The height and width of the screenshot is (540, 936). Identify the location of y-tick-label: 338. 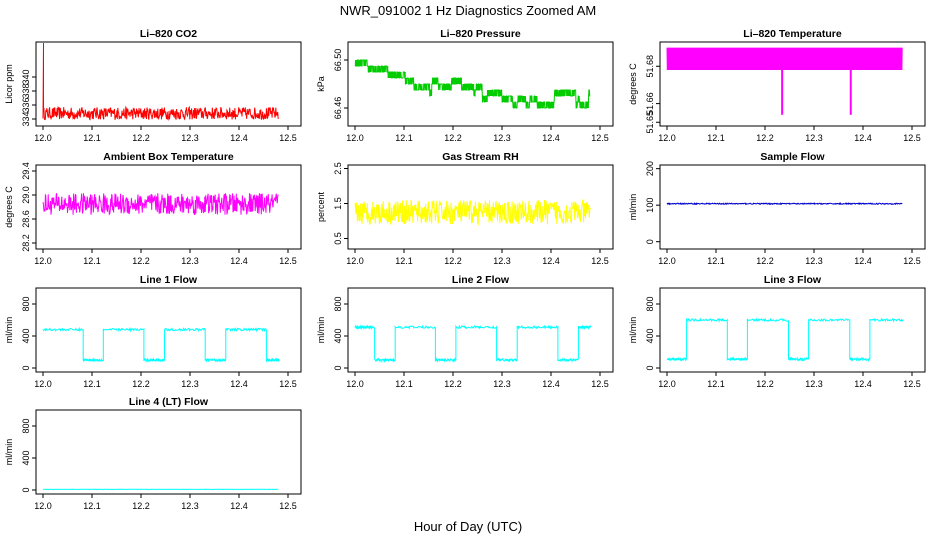
(26, 90).